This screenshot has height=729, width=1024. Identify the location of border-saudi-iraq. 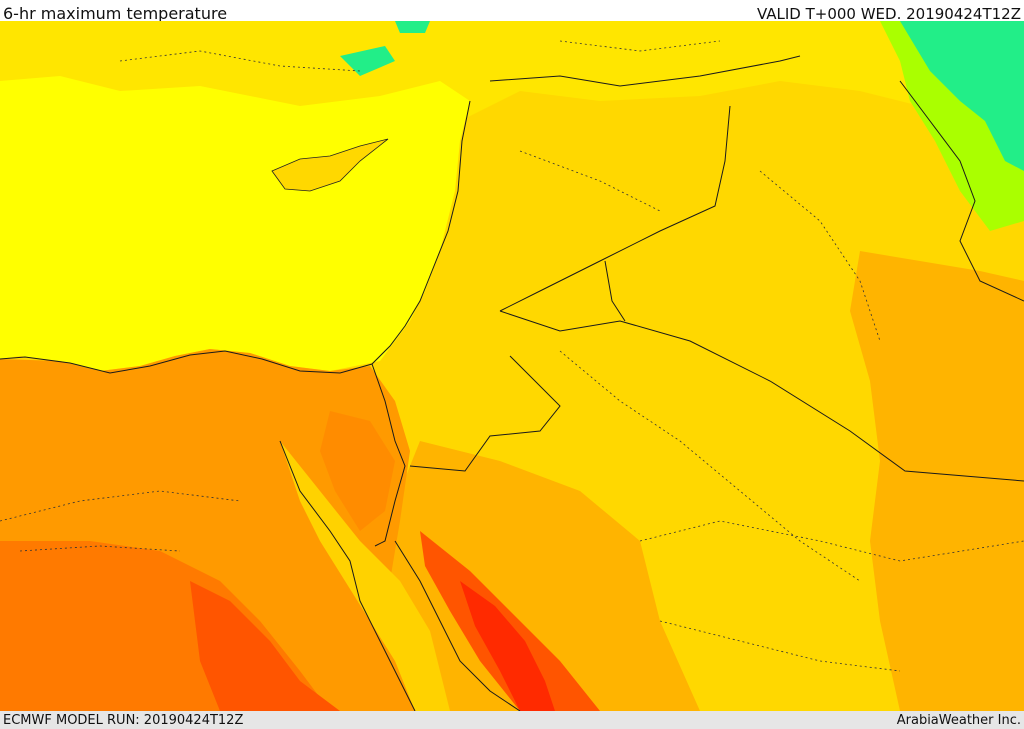
(615, 291).